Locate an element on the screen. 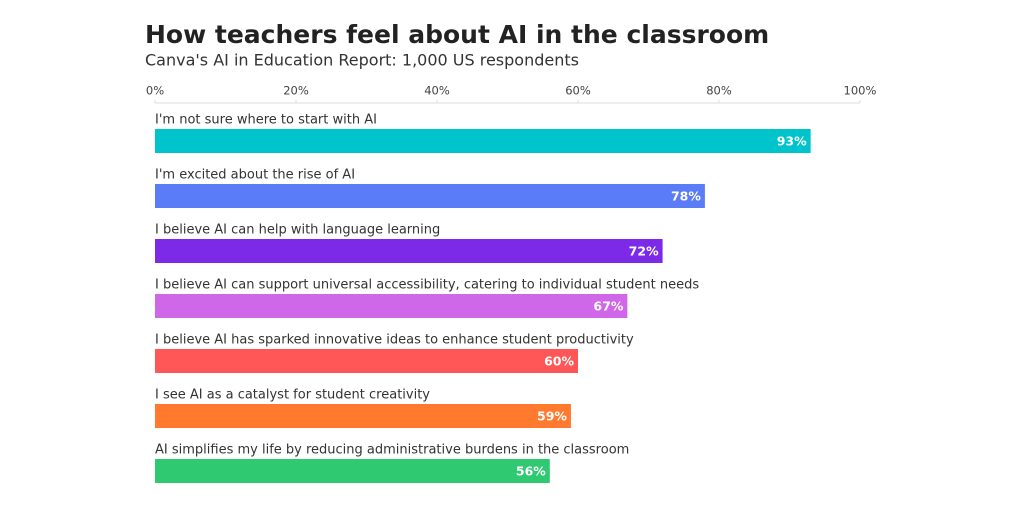  value-label: 59% is located at coordinates (552, 416).